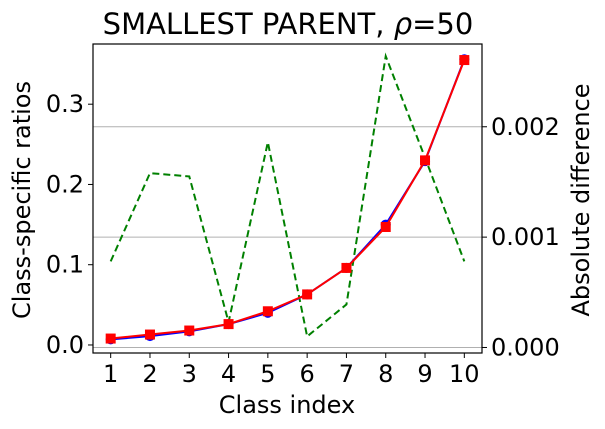 This screenshot has height=429, width=605. Describe the element at coordinates (267, 374) in the screenshot. I see `x-tick-label: 5` at that location.